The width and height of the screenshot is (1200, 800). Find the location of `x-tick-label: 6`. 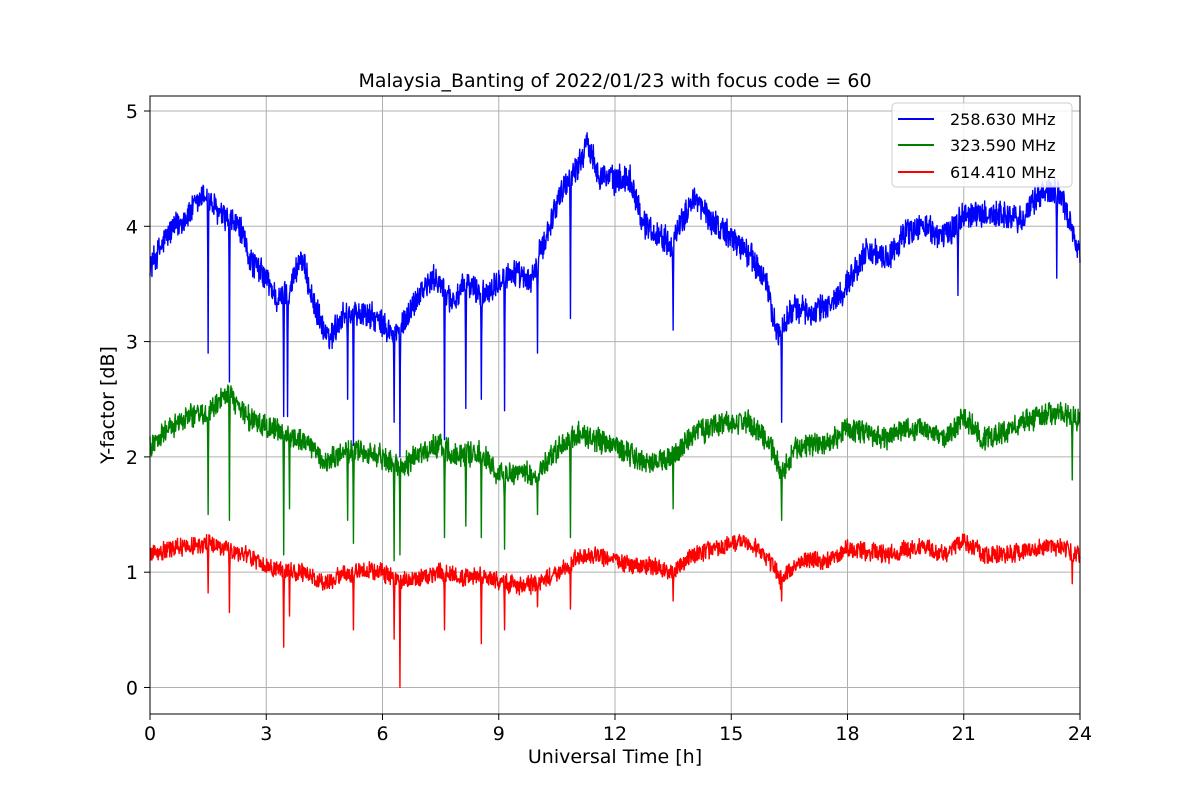

x-tick-label: 6 is located at coordinates (382, 734).